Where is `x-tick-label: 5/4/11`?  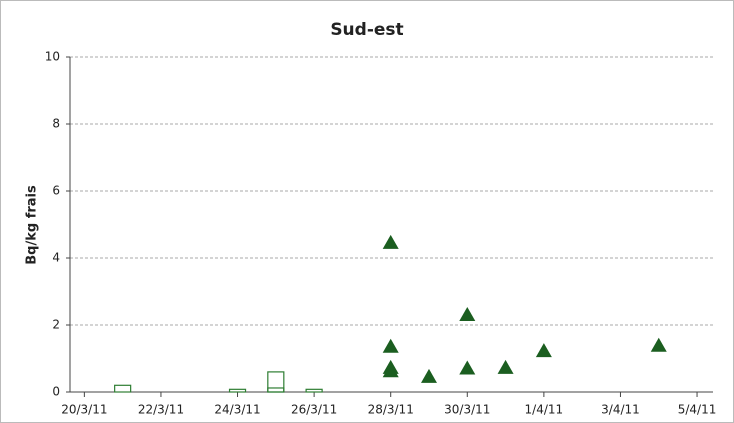 x-tick-label: 5/4/11 is located at coordinates (697, 410).